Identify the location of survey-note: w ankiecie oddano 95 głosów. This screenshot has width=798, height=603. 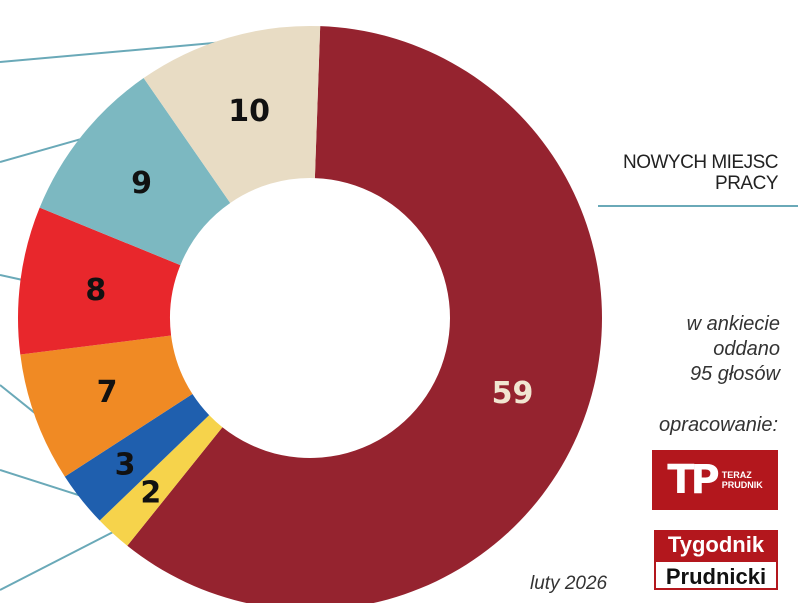
(733, 349).